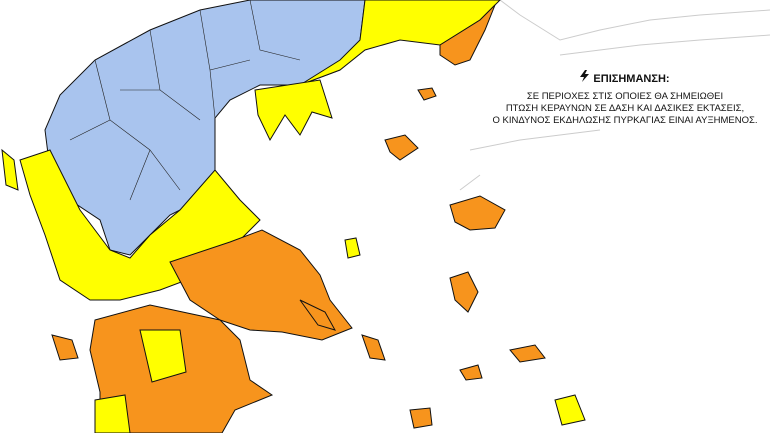  I want to click on lightning-bolt-icon, so click(585, 77).